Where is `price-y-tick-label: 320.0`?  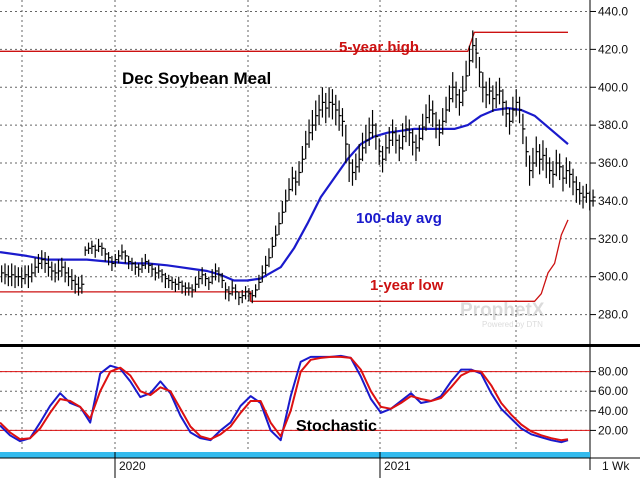 price-y-tick-label: 320.0 is located at coordinates (613, 239).